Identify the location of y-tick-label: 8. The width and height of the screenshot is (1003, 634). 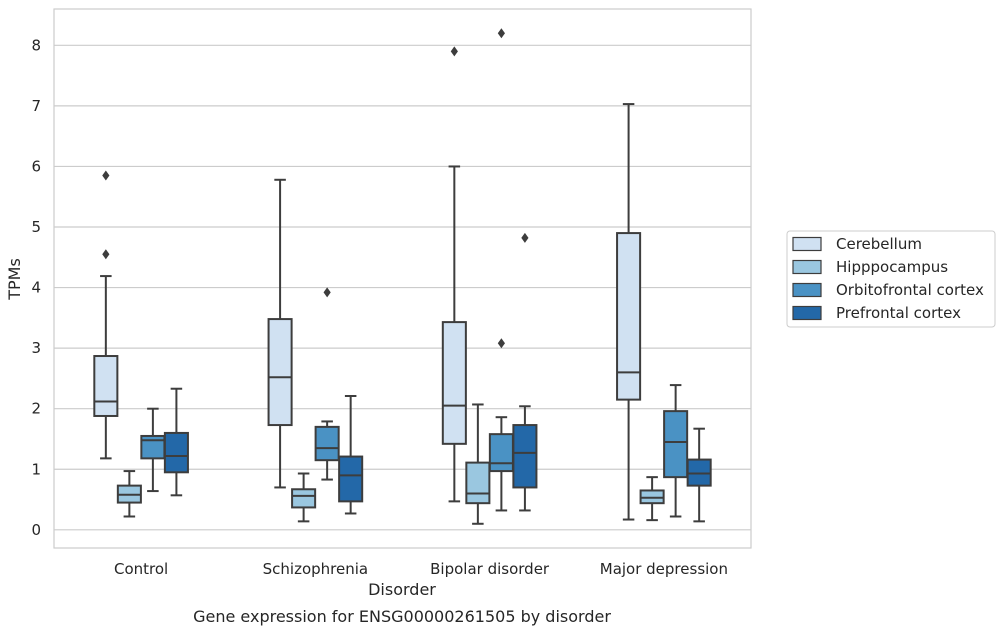
(36, 45).